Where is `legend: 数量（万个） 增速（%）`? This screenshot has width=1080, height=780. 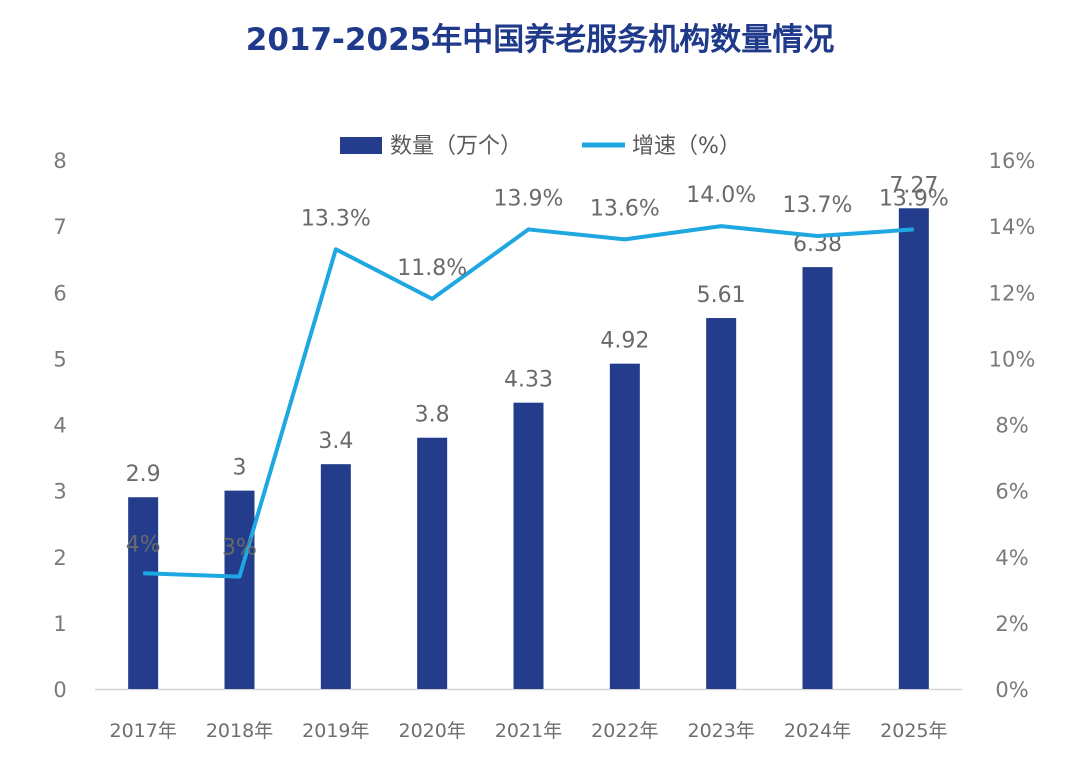 legend: 数量（万个） 增速（%） is located at coordinates (540, 146).